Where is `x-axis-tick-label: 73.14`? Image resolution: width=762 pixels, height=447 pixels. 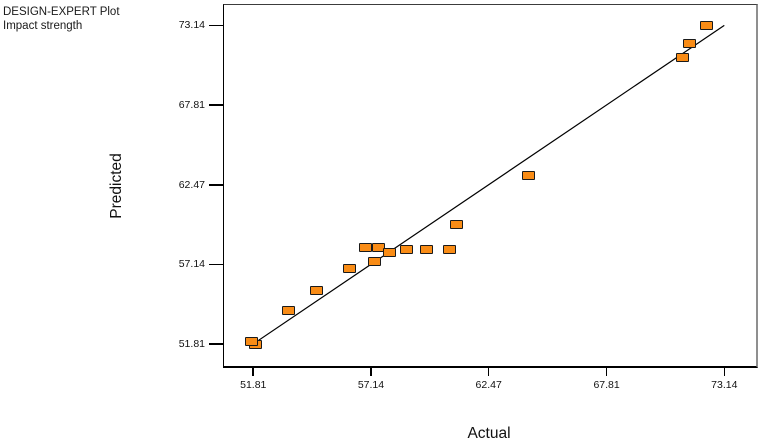
x-axis-tick-label: 73.14 is located at coordinates (724, 385).